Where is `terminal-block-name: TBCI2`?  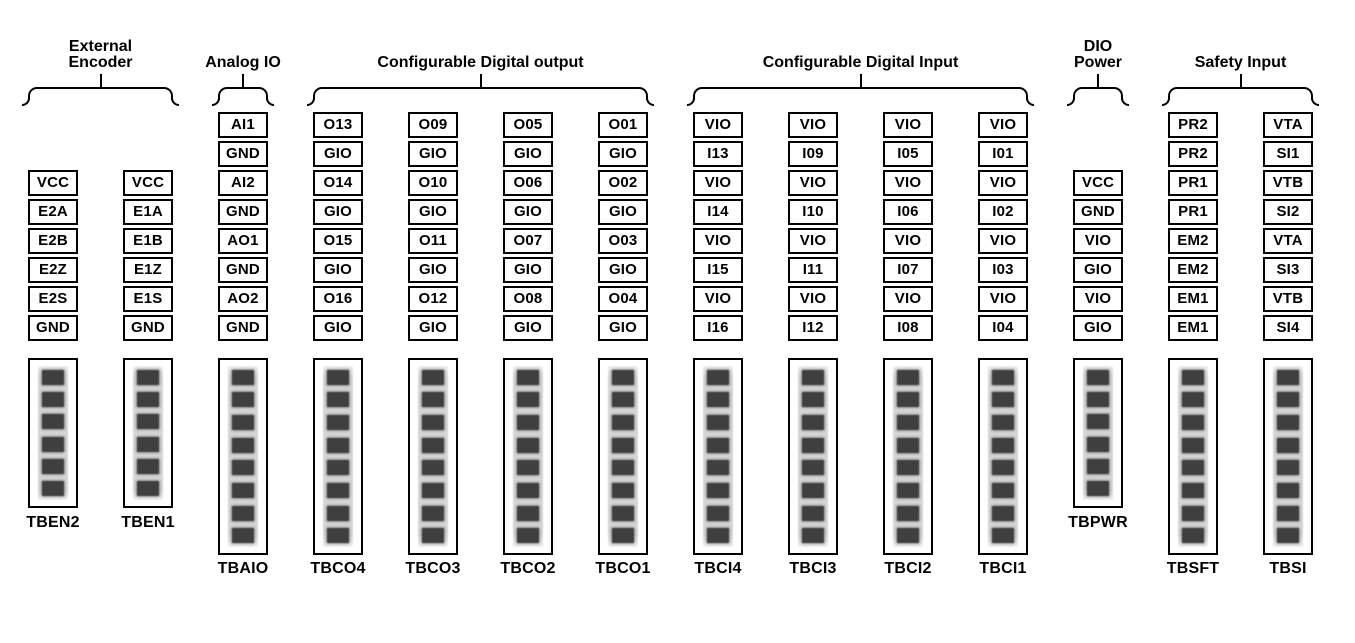 terminal-block-name: TBCI2 is located at coordinates (908, 568).